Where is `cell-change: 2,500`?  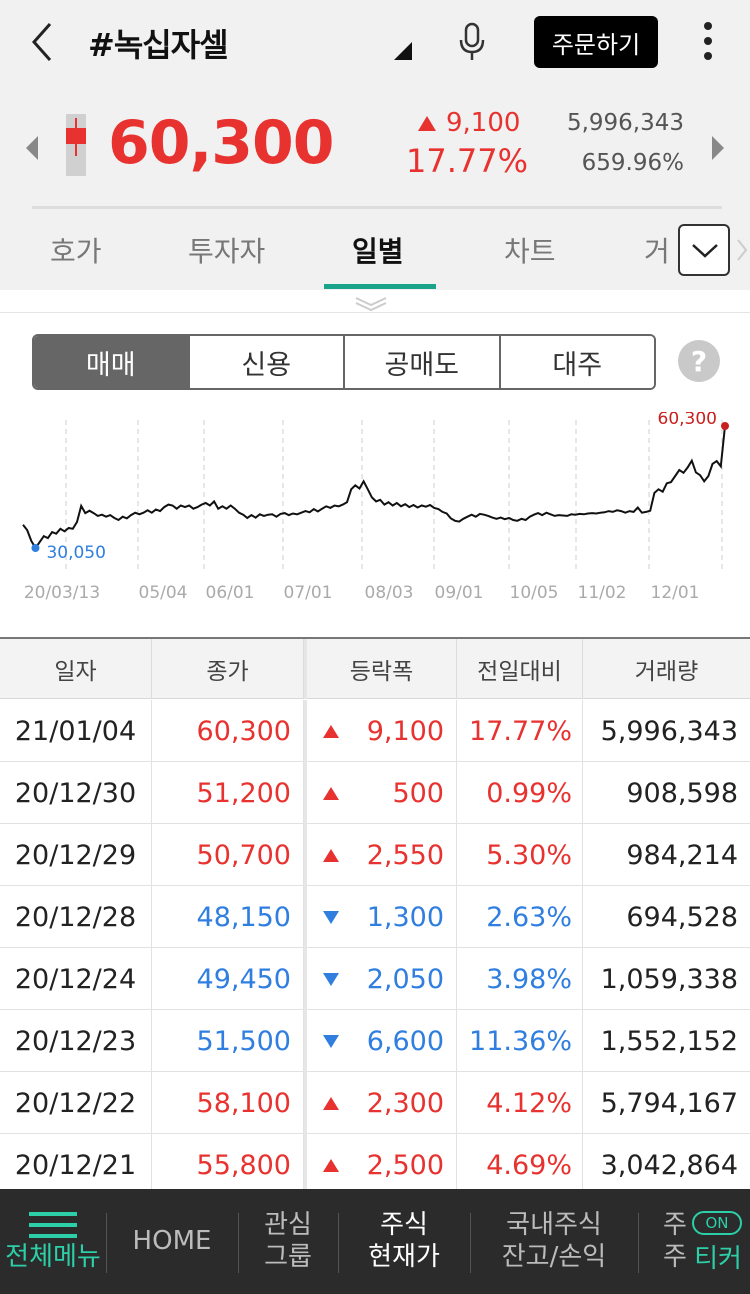
cell-change: 2,500 is located at coordinates (380, 1161).